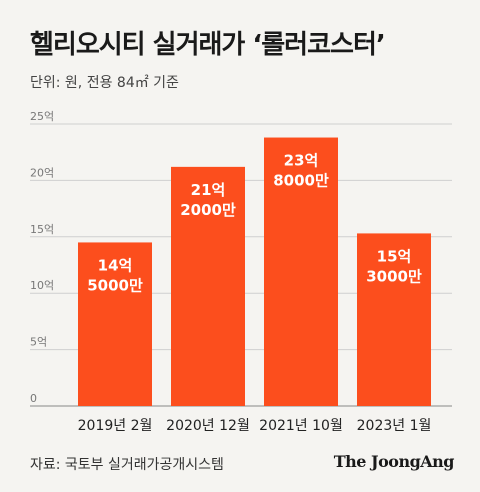 Image resolution: width=480 pixels, height=492 pixels. What do you see at coordinates (208, 190) in the screenshot?
I see `data-label: 21억` at bounding box center [208, 190].